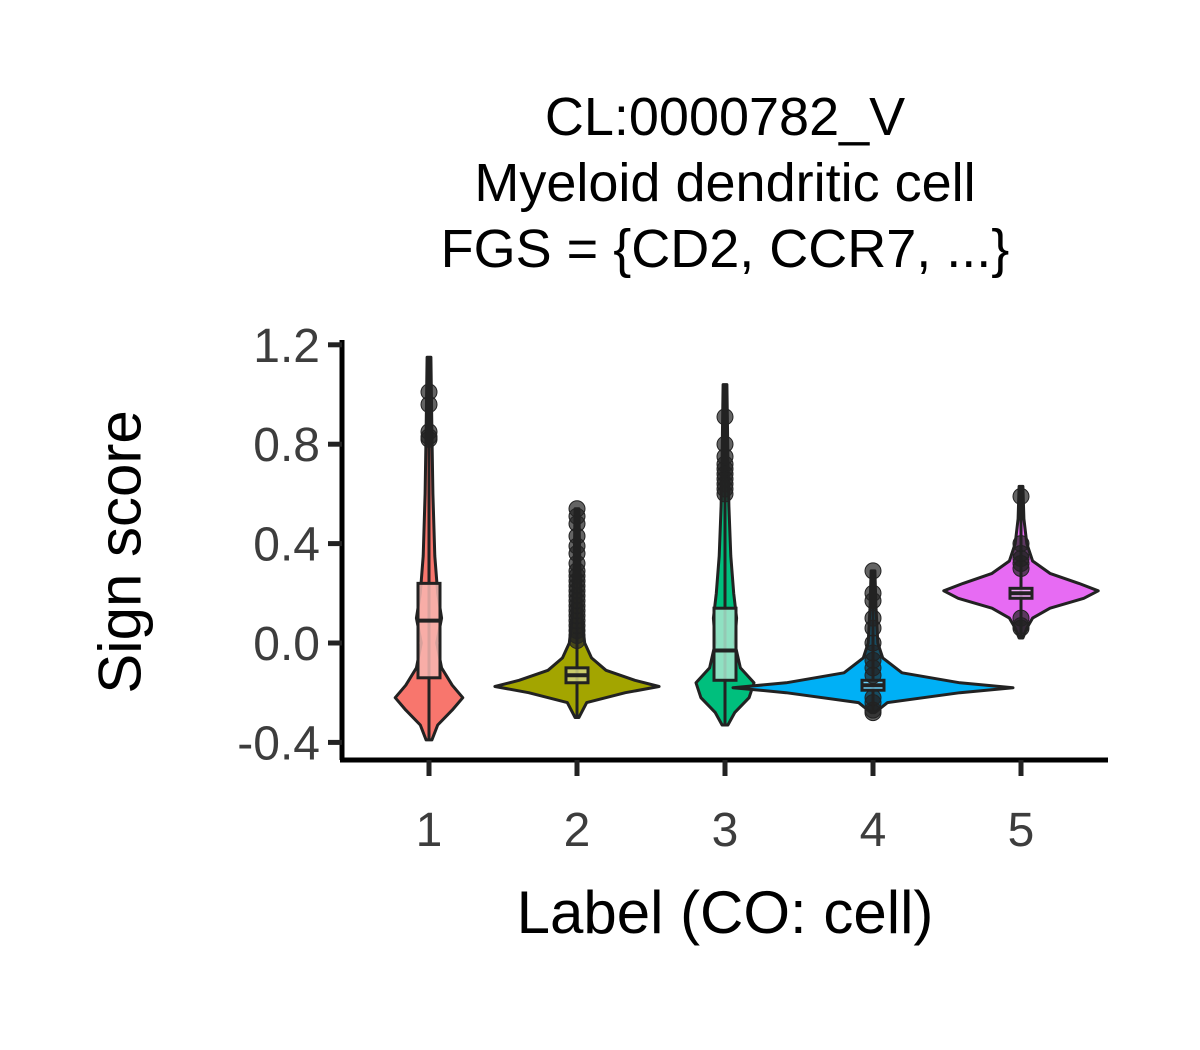 The image size is (1200, 1050). Describe the element at coordinates (429, 830) in the screenshot. I see `x-tick-label: 1` at that location.